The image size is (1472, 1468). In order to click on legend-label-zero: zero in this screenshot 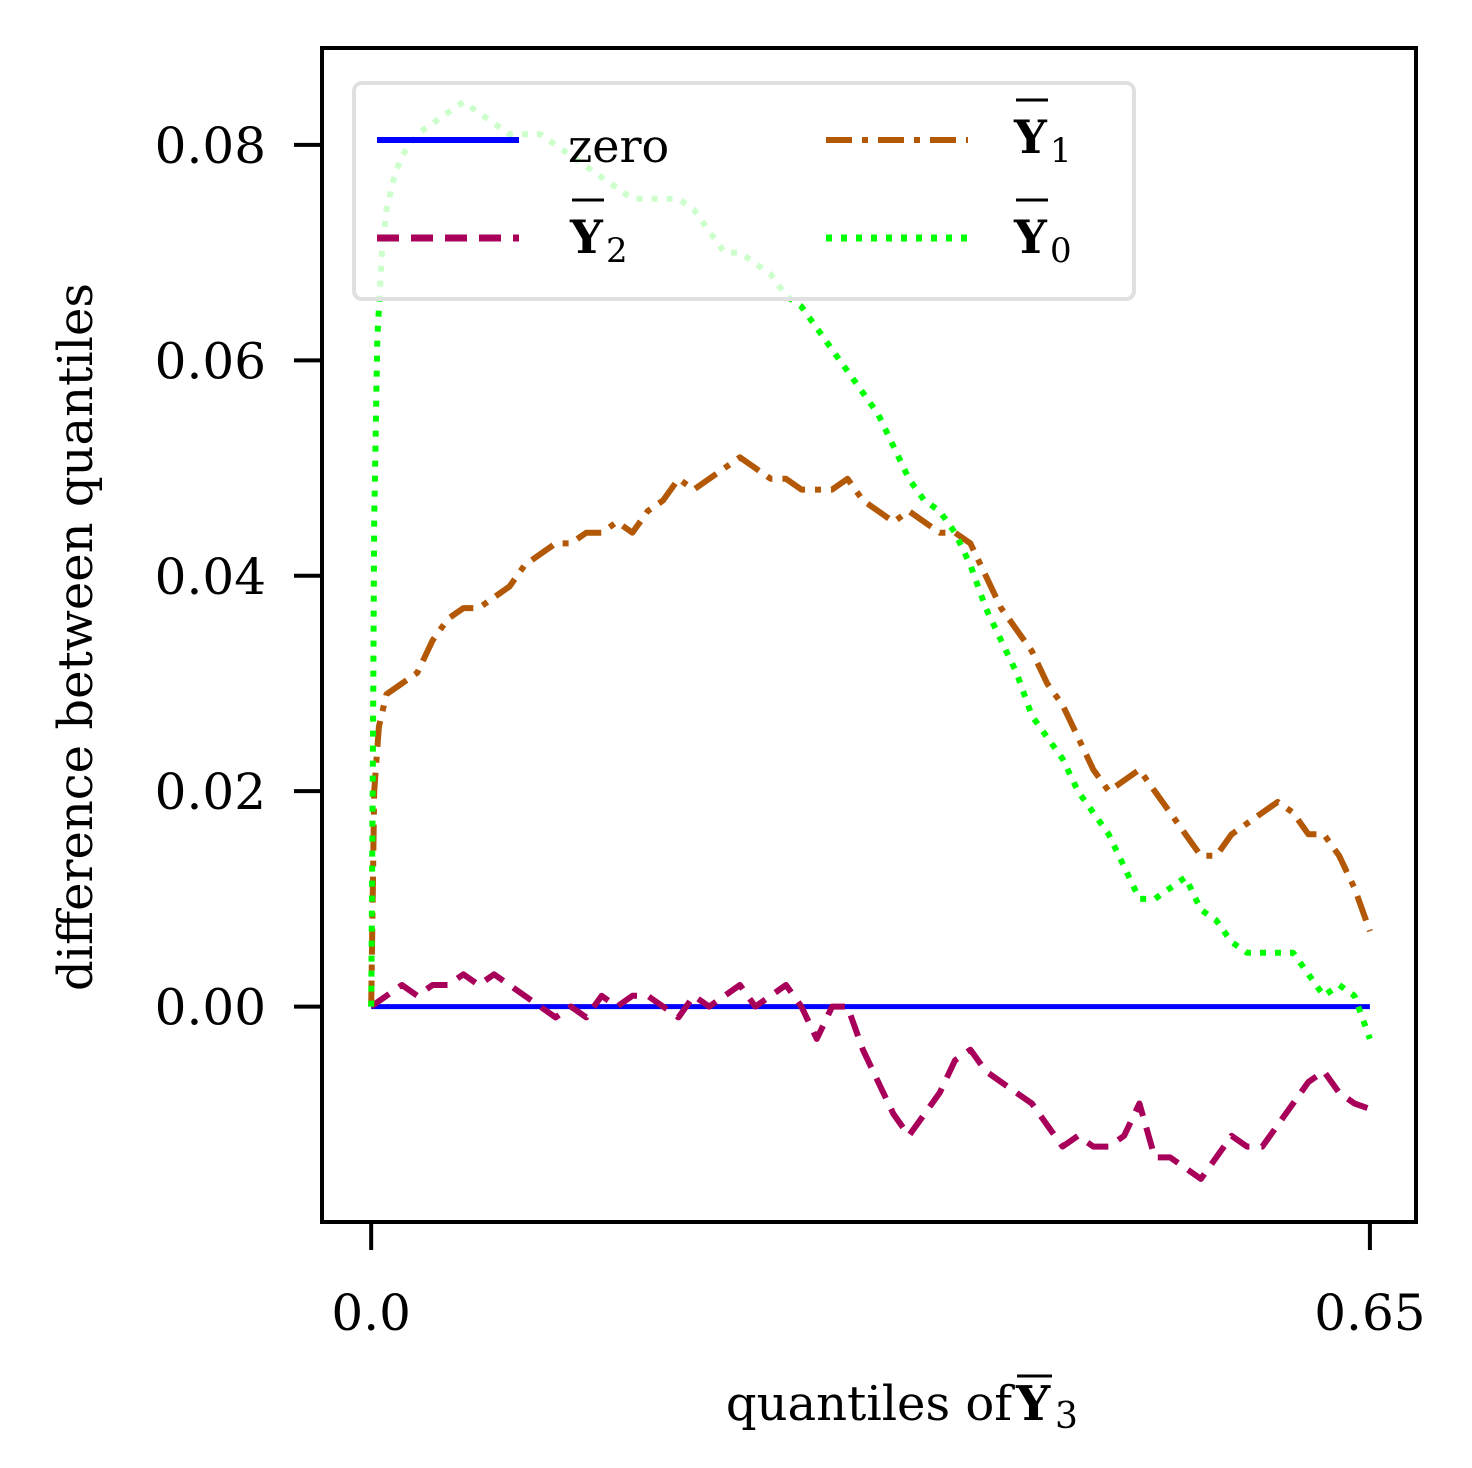, I will do `click(618, 146)`.